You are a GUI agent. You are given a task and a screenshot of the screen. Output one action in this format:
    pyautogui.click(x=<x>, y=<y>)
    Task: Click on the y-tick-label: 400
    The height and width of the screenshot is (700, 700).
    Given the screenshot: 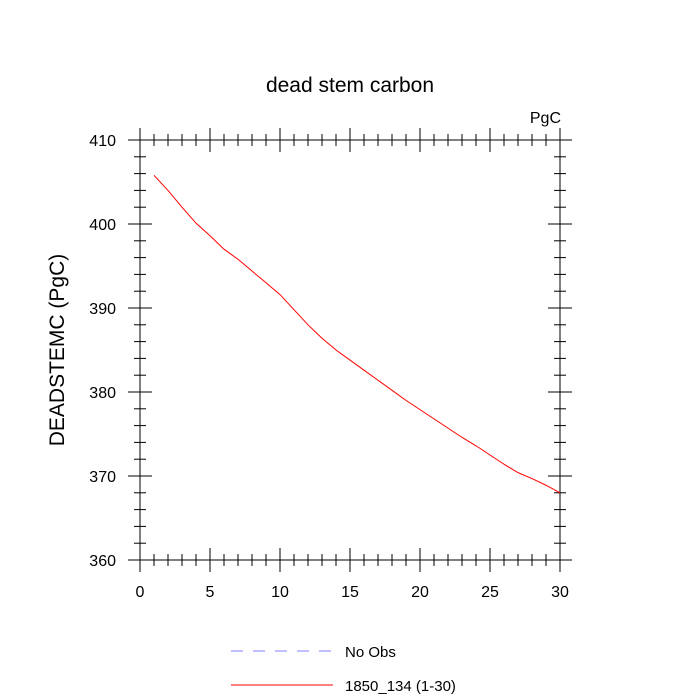 What is the action you would take?
    pyautogui.click(x=102, y=225)
    